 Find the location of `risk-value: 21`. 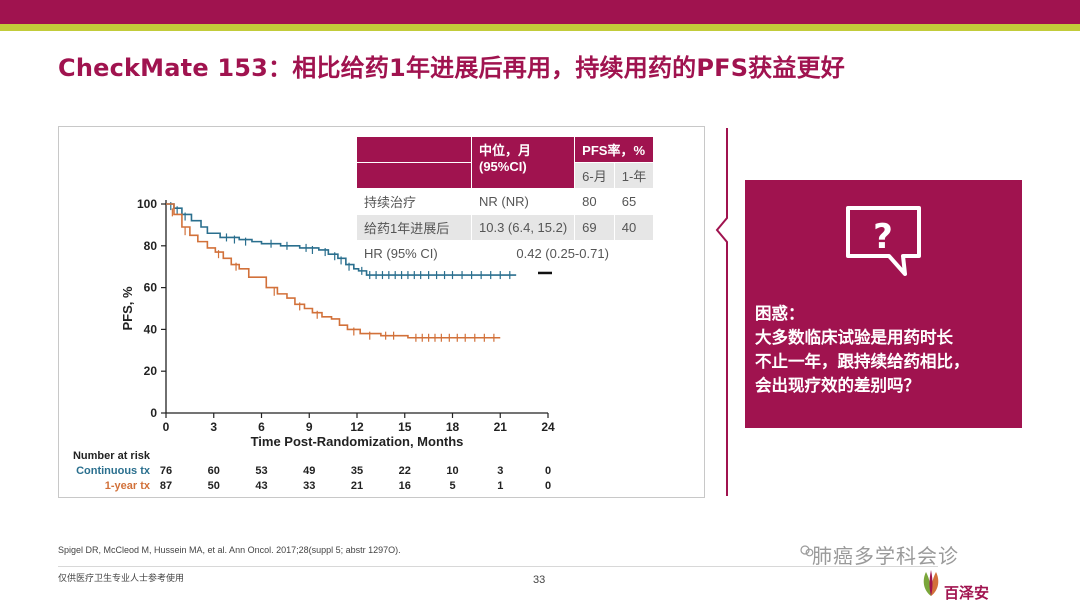

risk-value: 21 is located at coordinates (357, 486).